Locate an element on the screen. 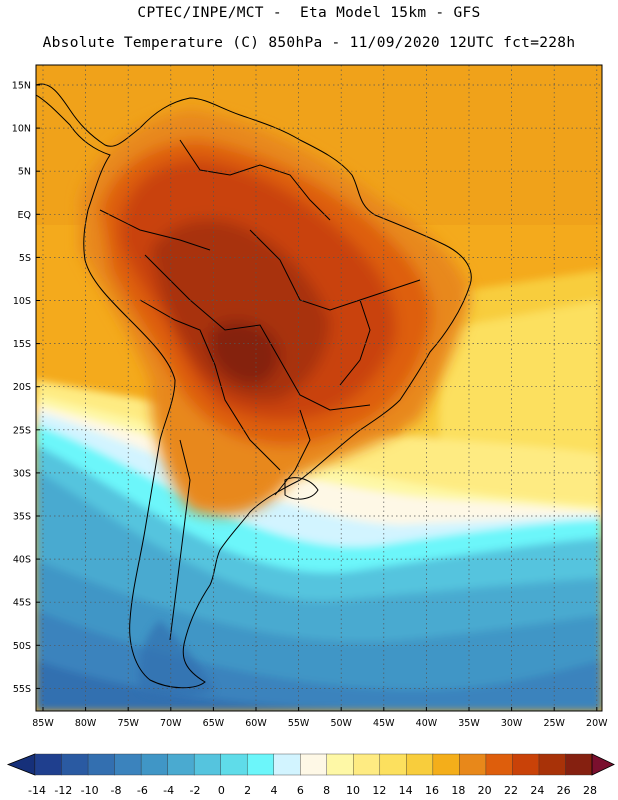 This screenshot has height=800, width=618. longitude-label: 65W is located at coordinates (214, 723).